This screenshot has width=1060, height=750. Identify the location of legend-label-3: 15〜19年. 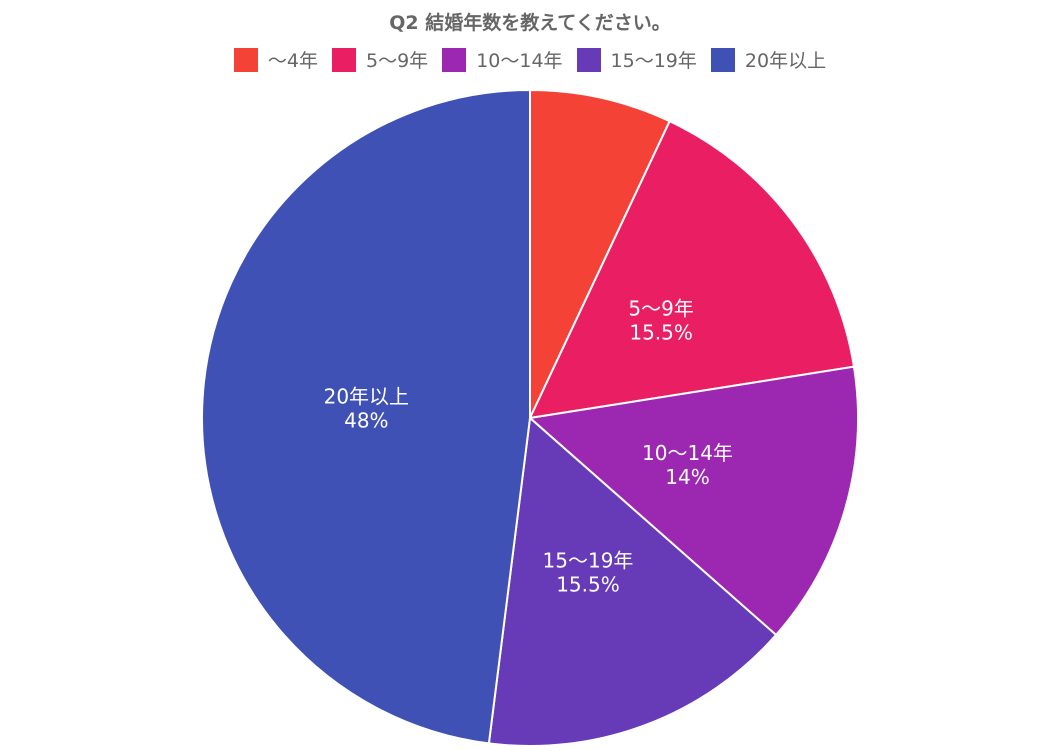
(653, 61).